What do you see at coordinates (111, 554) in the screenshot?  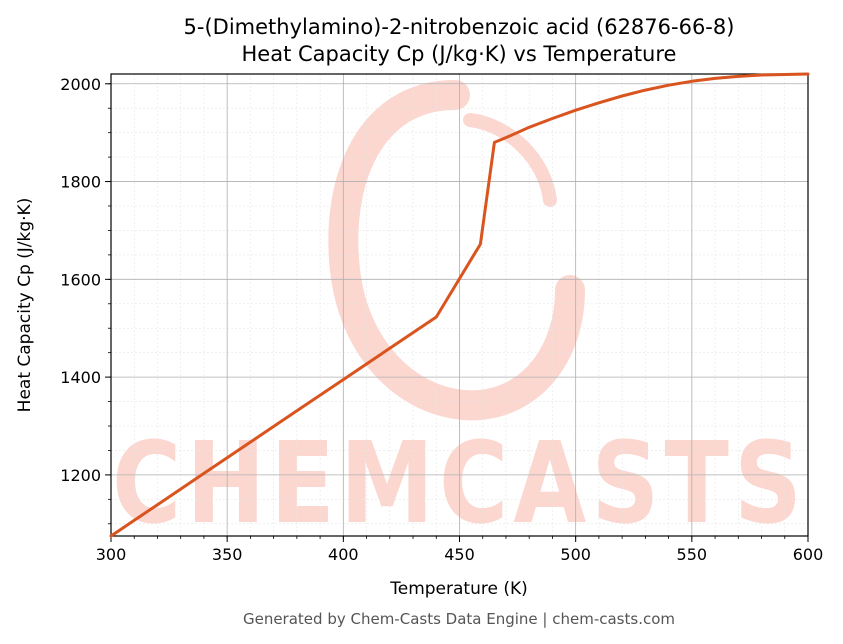 I see `x-tick-label: 300` at bounding box center [111, 554].